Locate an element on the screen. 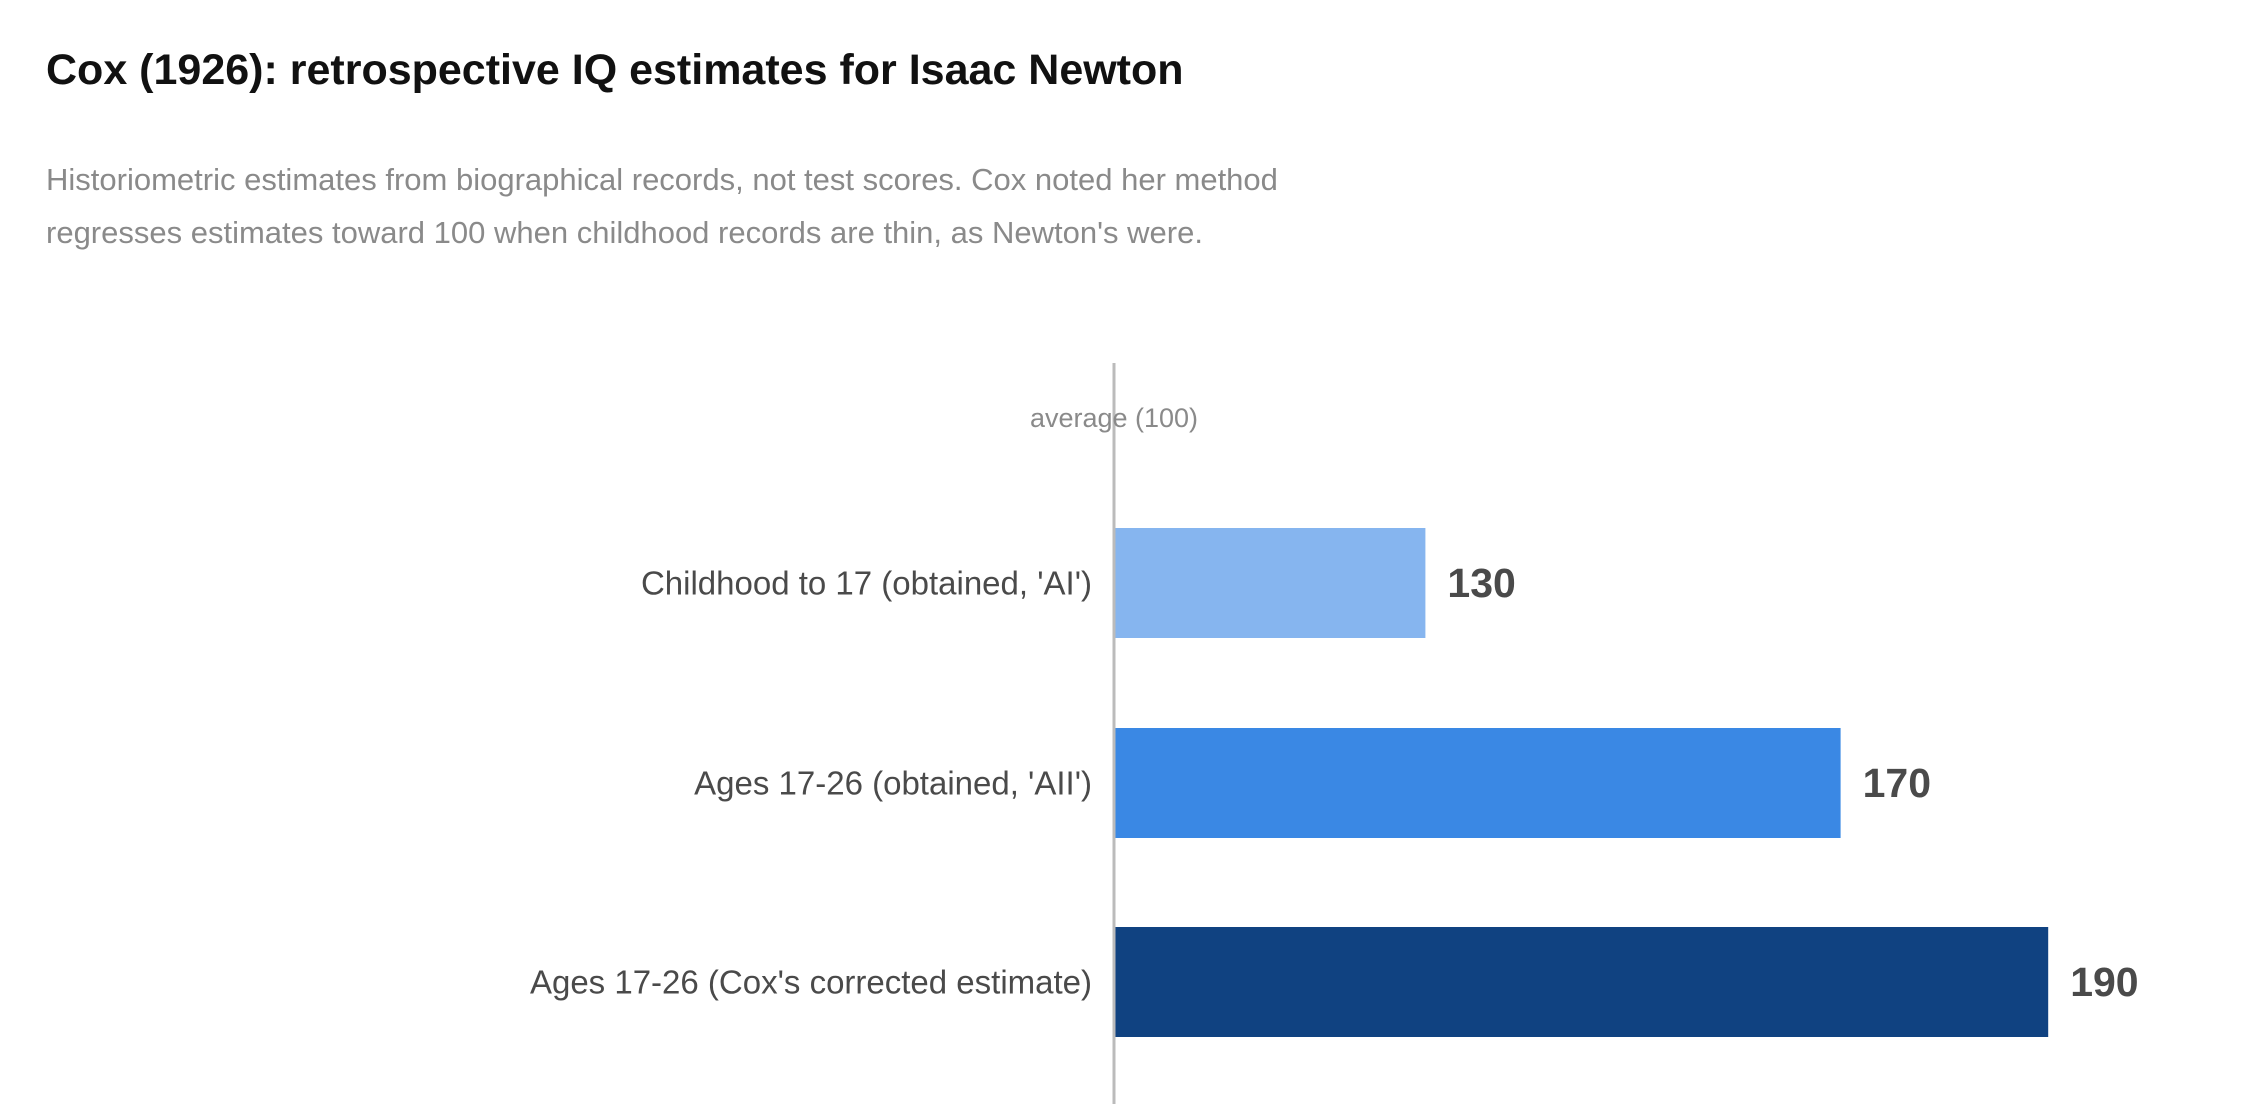 The image size is (2256, 1120). value-label-2: 170 is located at coordinates (1897, 783).